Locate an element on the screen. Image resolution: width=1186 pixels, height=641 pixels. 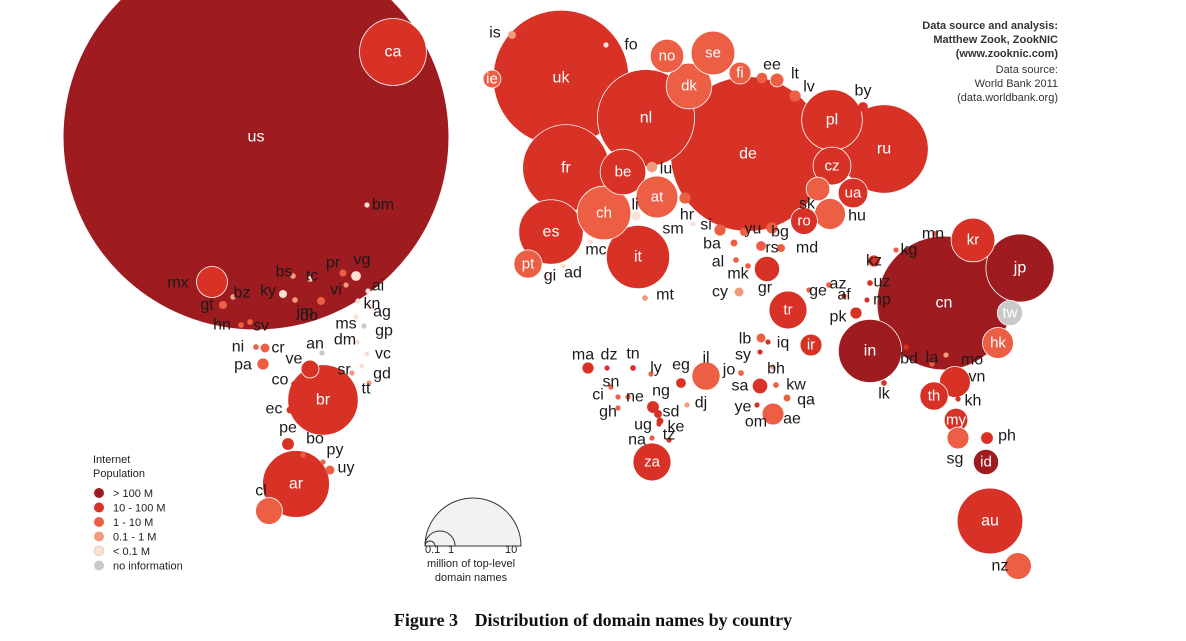
label-ne: ne is located at coordinates (635, 397).